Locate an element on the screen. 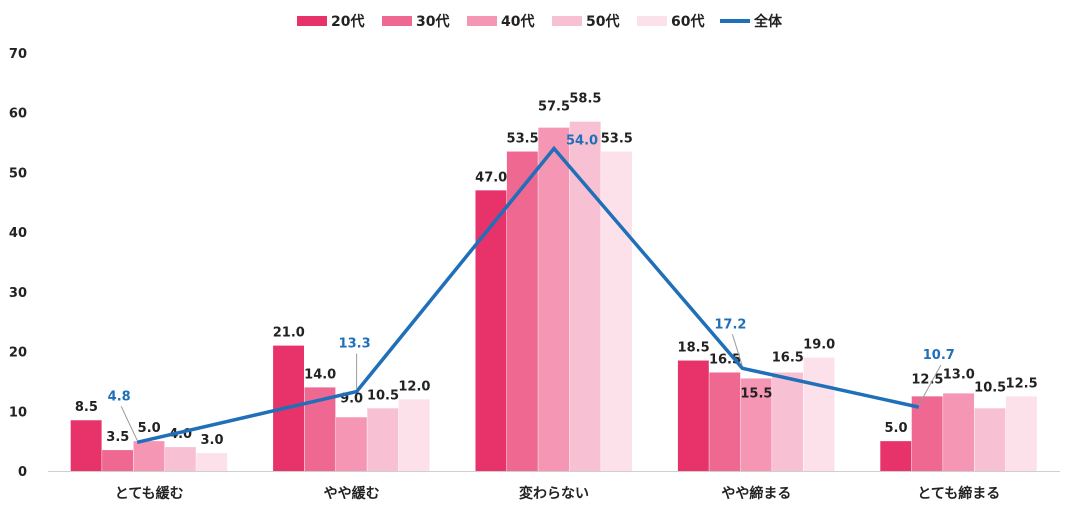 The image size is (1075, 516). legend-label: 全体 is located at coordinates (768, 22).